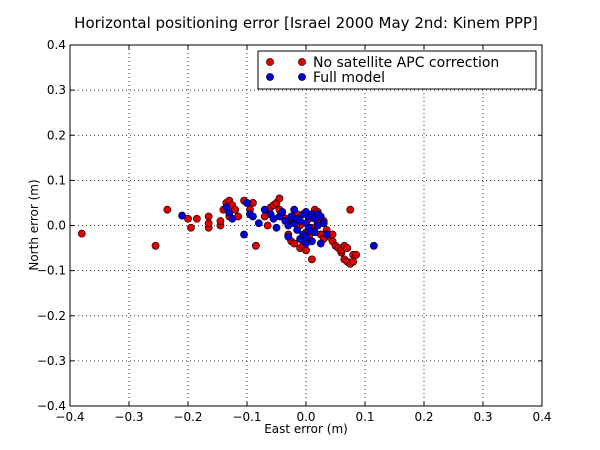 This screenshot has width=600, height=450. Describe the element at coordinates (51, 271) in the screenshot. I see `y-tick-label: −0.1` at that location.